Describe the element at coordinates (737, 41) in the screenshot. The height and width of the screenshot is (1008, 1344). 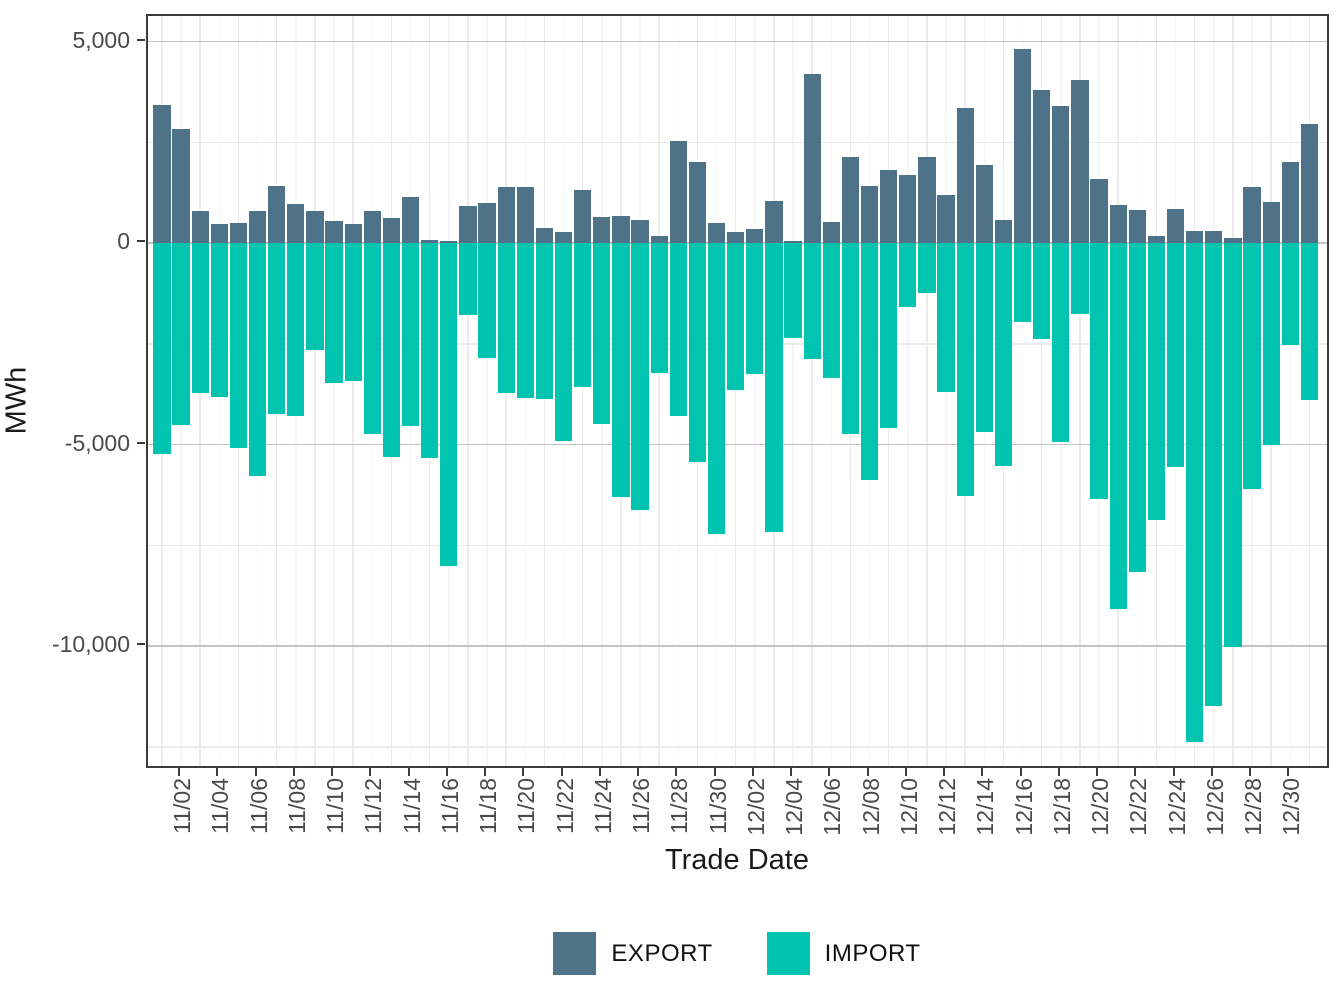
I see `gridline-major` at that location.